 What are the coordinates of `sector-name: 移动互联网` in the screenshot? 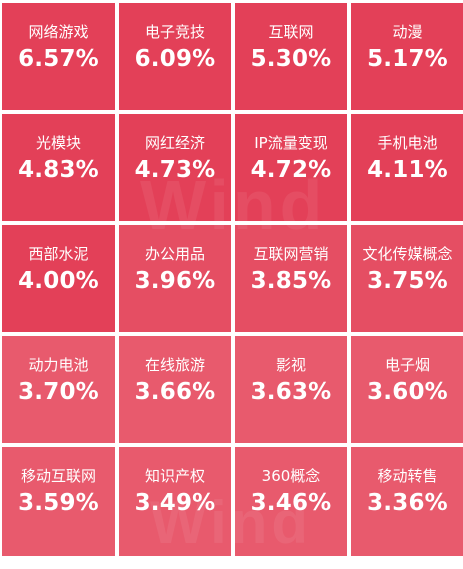 It's located at (58, 476).